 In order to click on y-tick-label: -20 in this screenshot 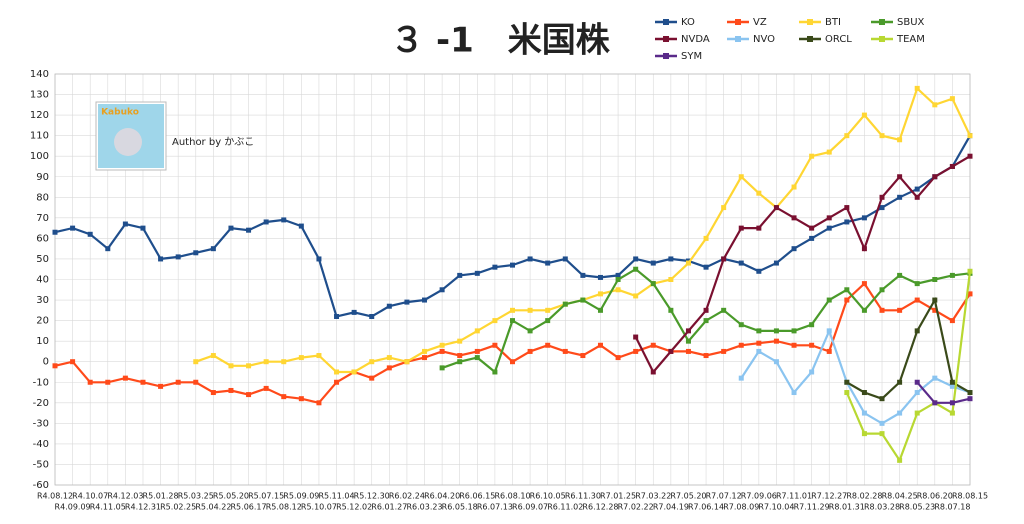, I will do `click(41, 403)`.